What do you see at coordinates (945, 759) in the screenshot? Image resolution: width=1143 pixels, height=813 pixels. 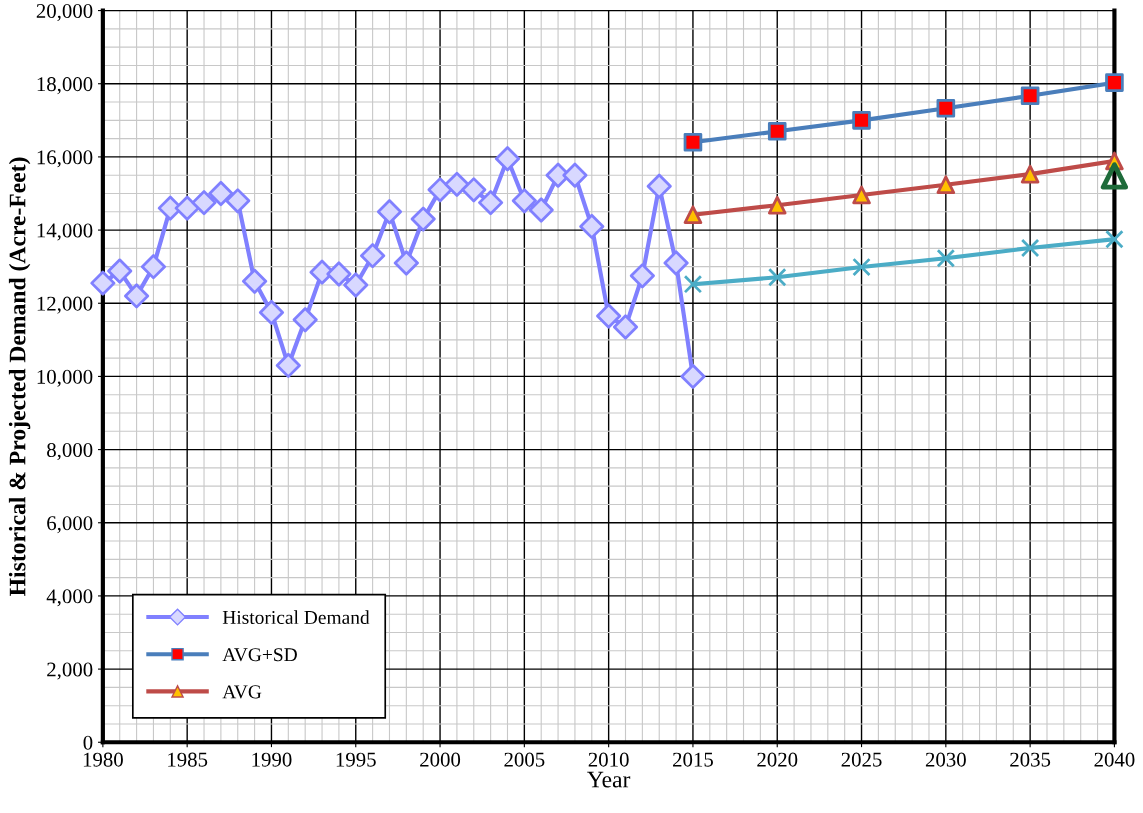 I see `x-tick-label: 2030` at bounding box center [945, 759].